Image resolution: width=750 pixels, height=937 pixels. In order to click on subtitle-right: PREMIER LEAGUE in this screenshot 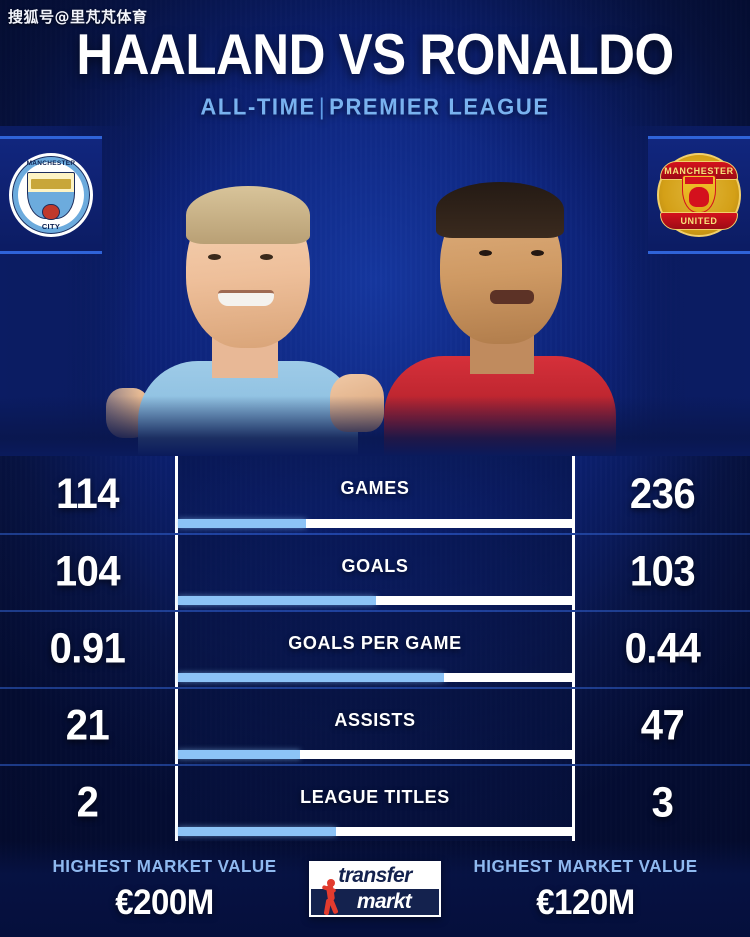, I will do `click(439, 106)`.